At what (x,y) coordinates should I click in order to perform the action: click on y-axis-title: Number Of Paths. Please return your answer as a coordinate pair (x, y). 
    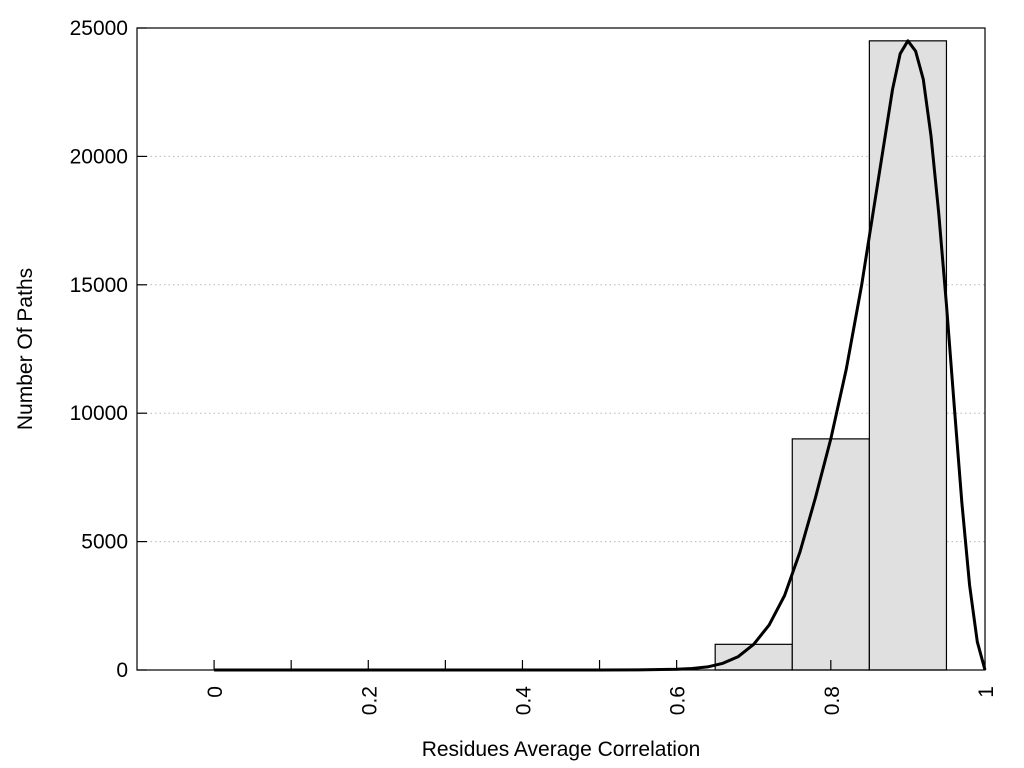
    Looking at the image, I should click on (25, 349).